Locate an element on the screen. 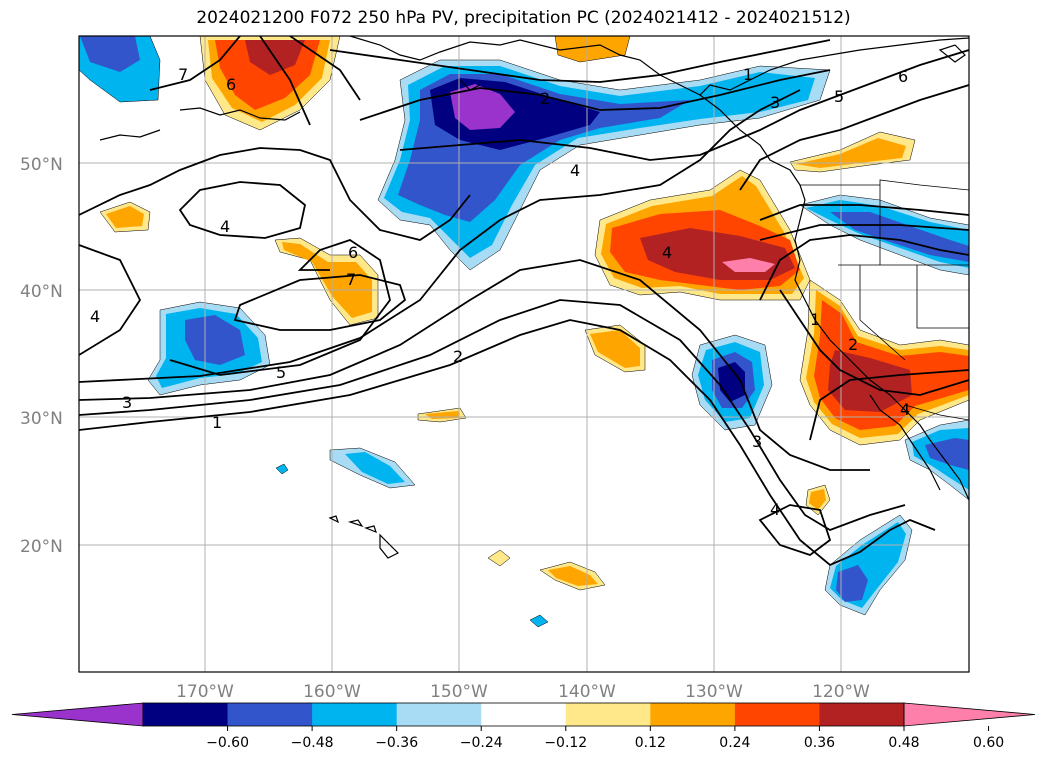 This screenshot has width=1047, height=765. colorbar-tick-label: −0.48 is located at coordinates (312, 743).